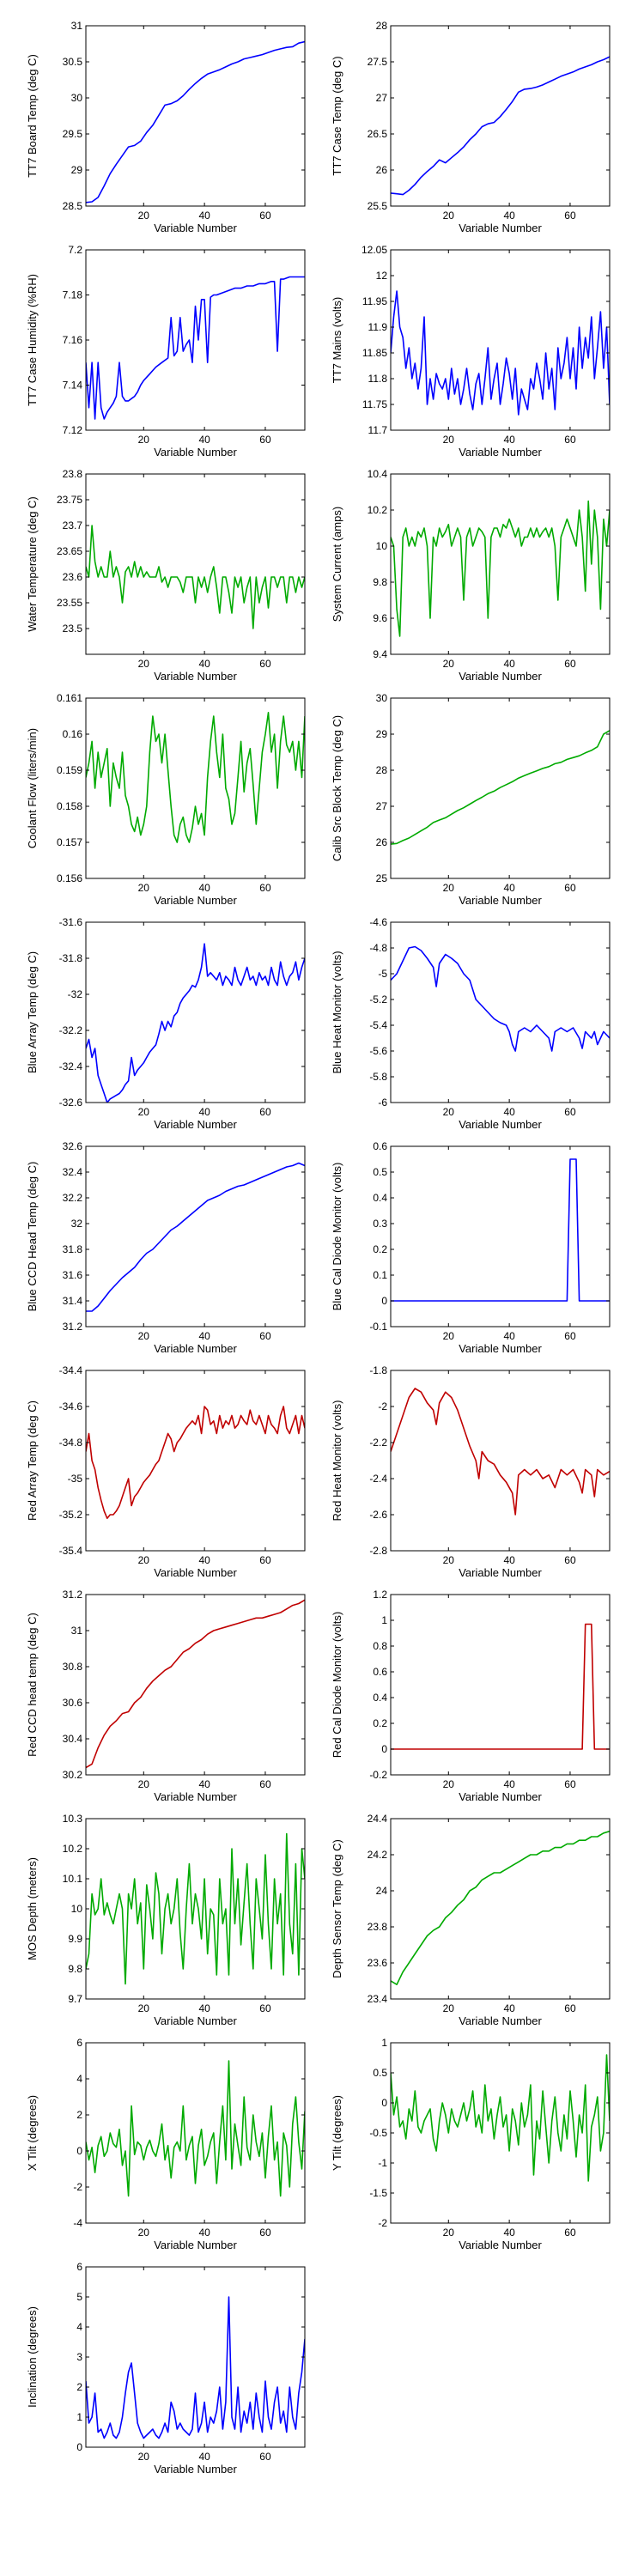 The image size is (644, 2576). I want to click on y-tick-label: 10.1, so click(73, 1879).